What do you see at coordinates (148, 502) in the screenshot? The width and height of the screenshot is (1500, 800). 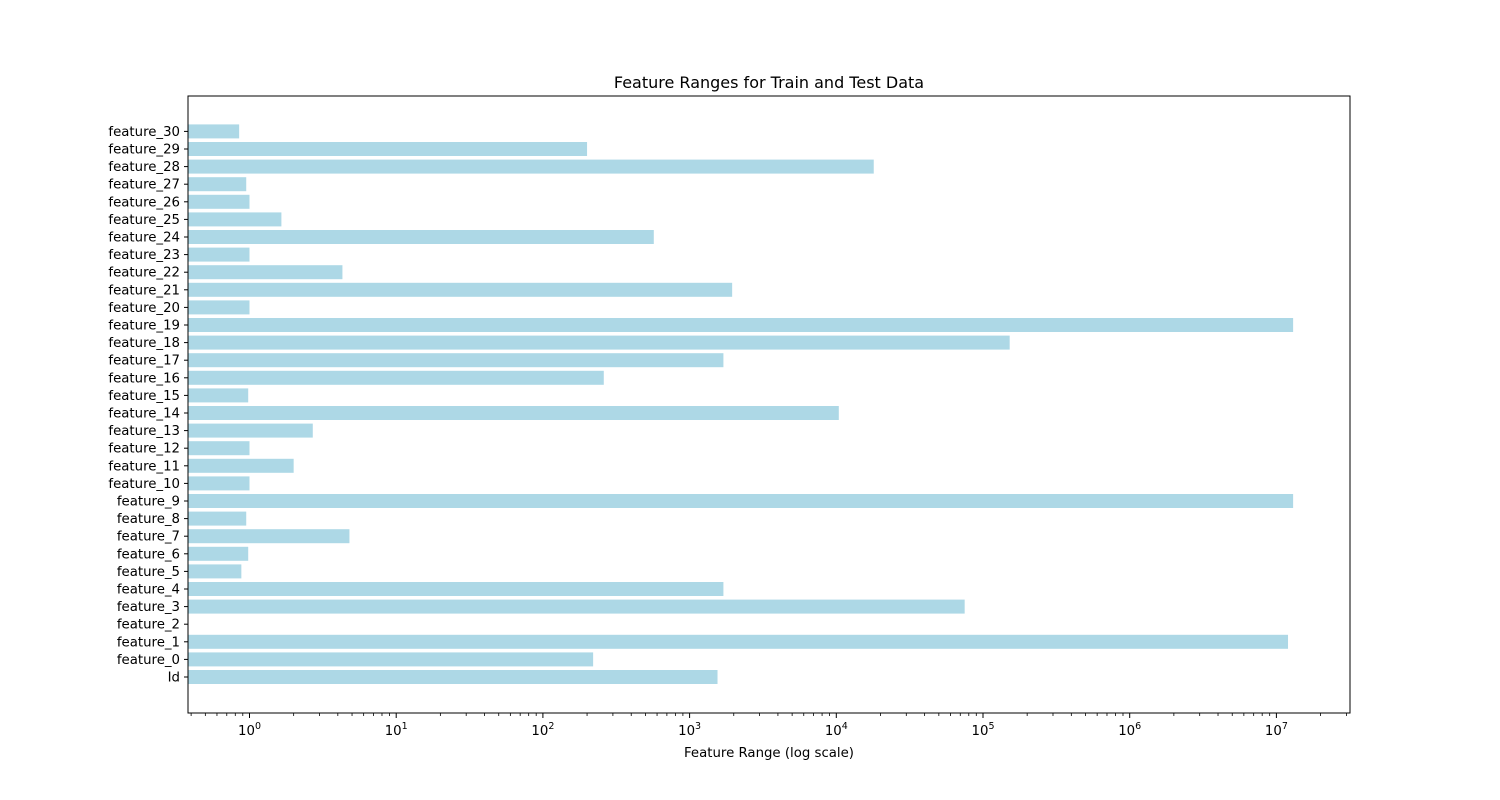 I see `y-tick-label: feature_9` at bounding box center [148, 502].